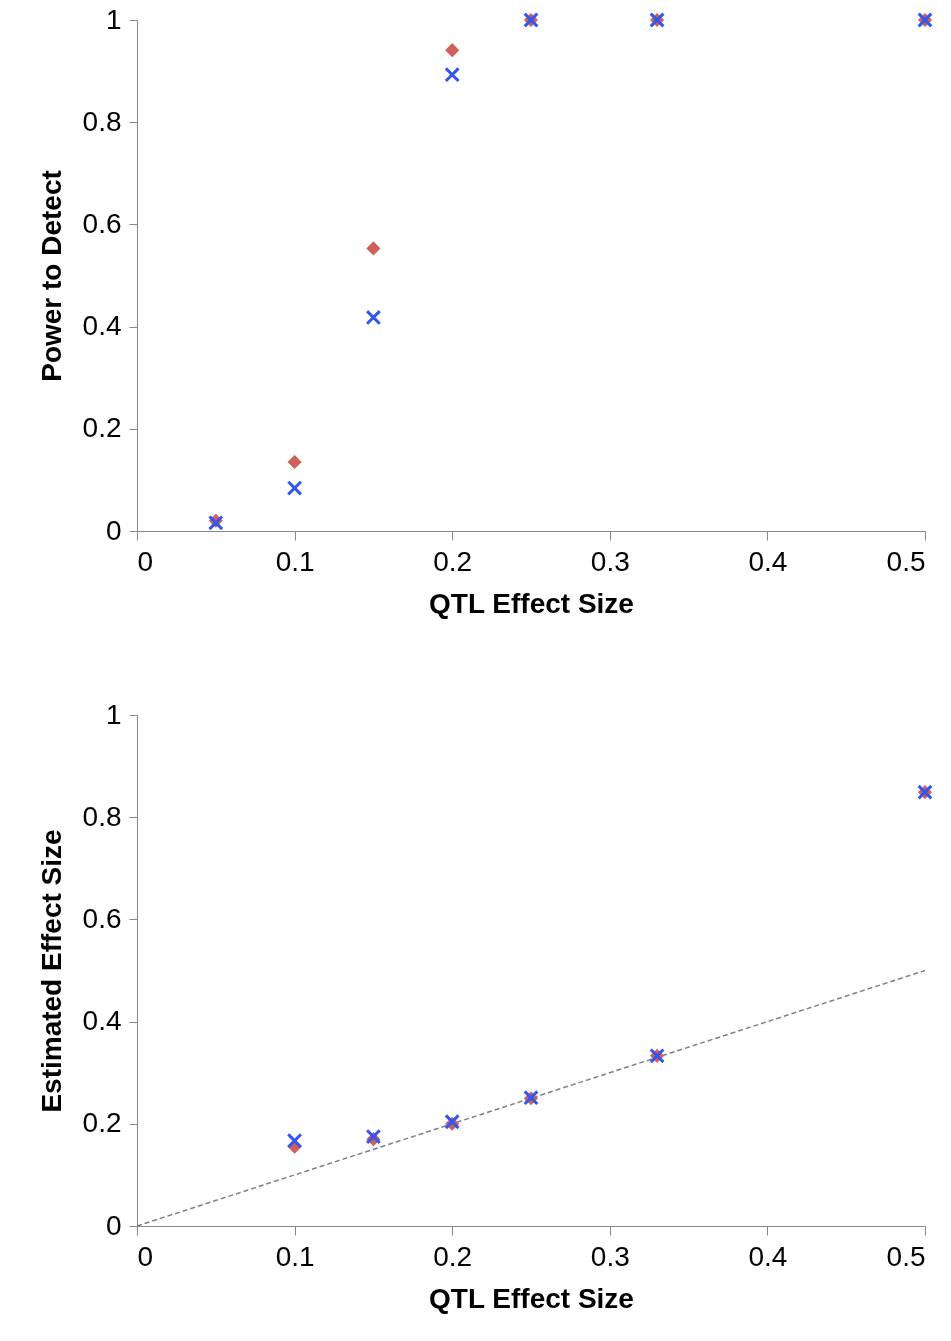 This screenshot has height=1341, width=951. What do you see at coordinates (51, 276) in the screenshot?
I see `y-axis-title: Power to Detect` at bounding box center [51, 276].